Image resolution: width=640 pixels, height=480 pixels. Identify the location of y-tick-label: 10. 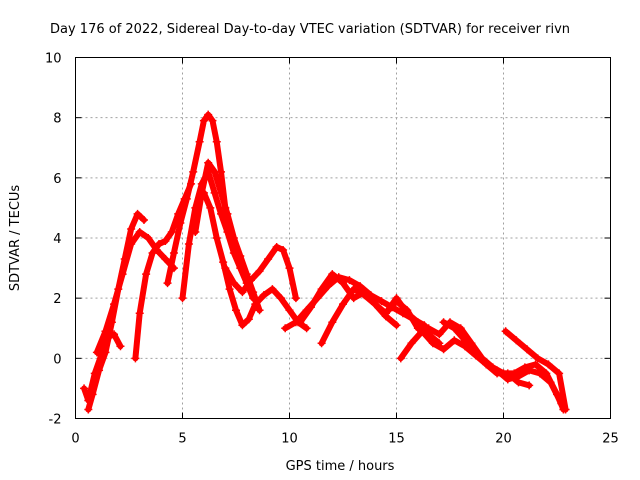
(53, 59).